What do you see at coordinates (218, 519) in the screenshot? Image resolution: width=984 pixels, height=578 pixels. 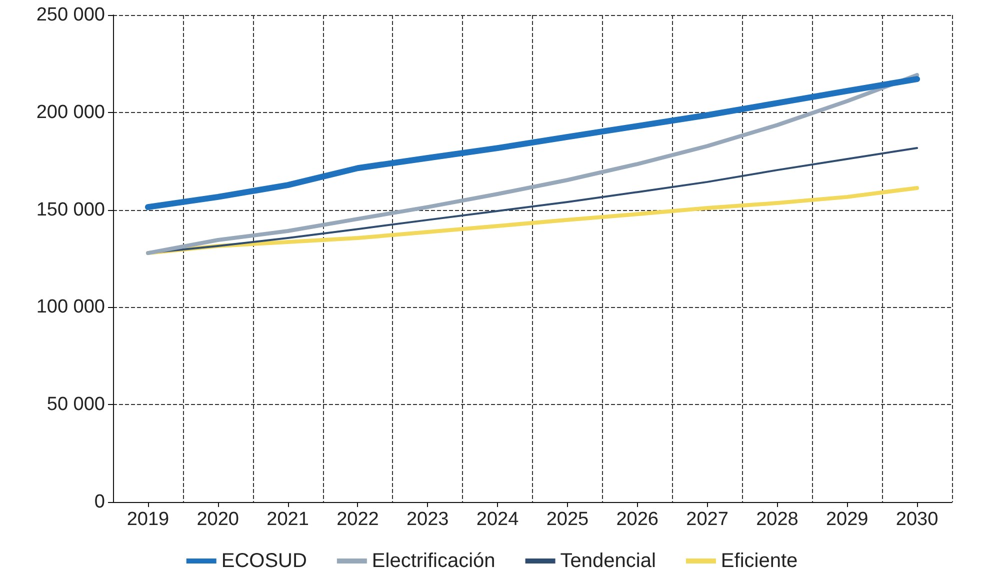 I see `x-tick-label: 2020` at bounding box center [218, 519].